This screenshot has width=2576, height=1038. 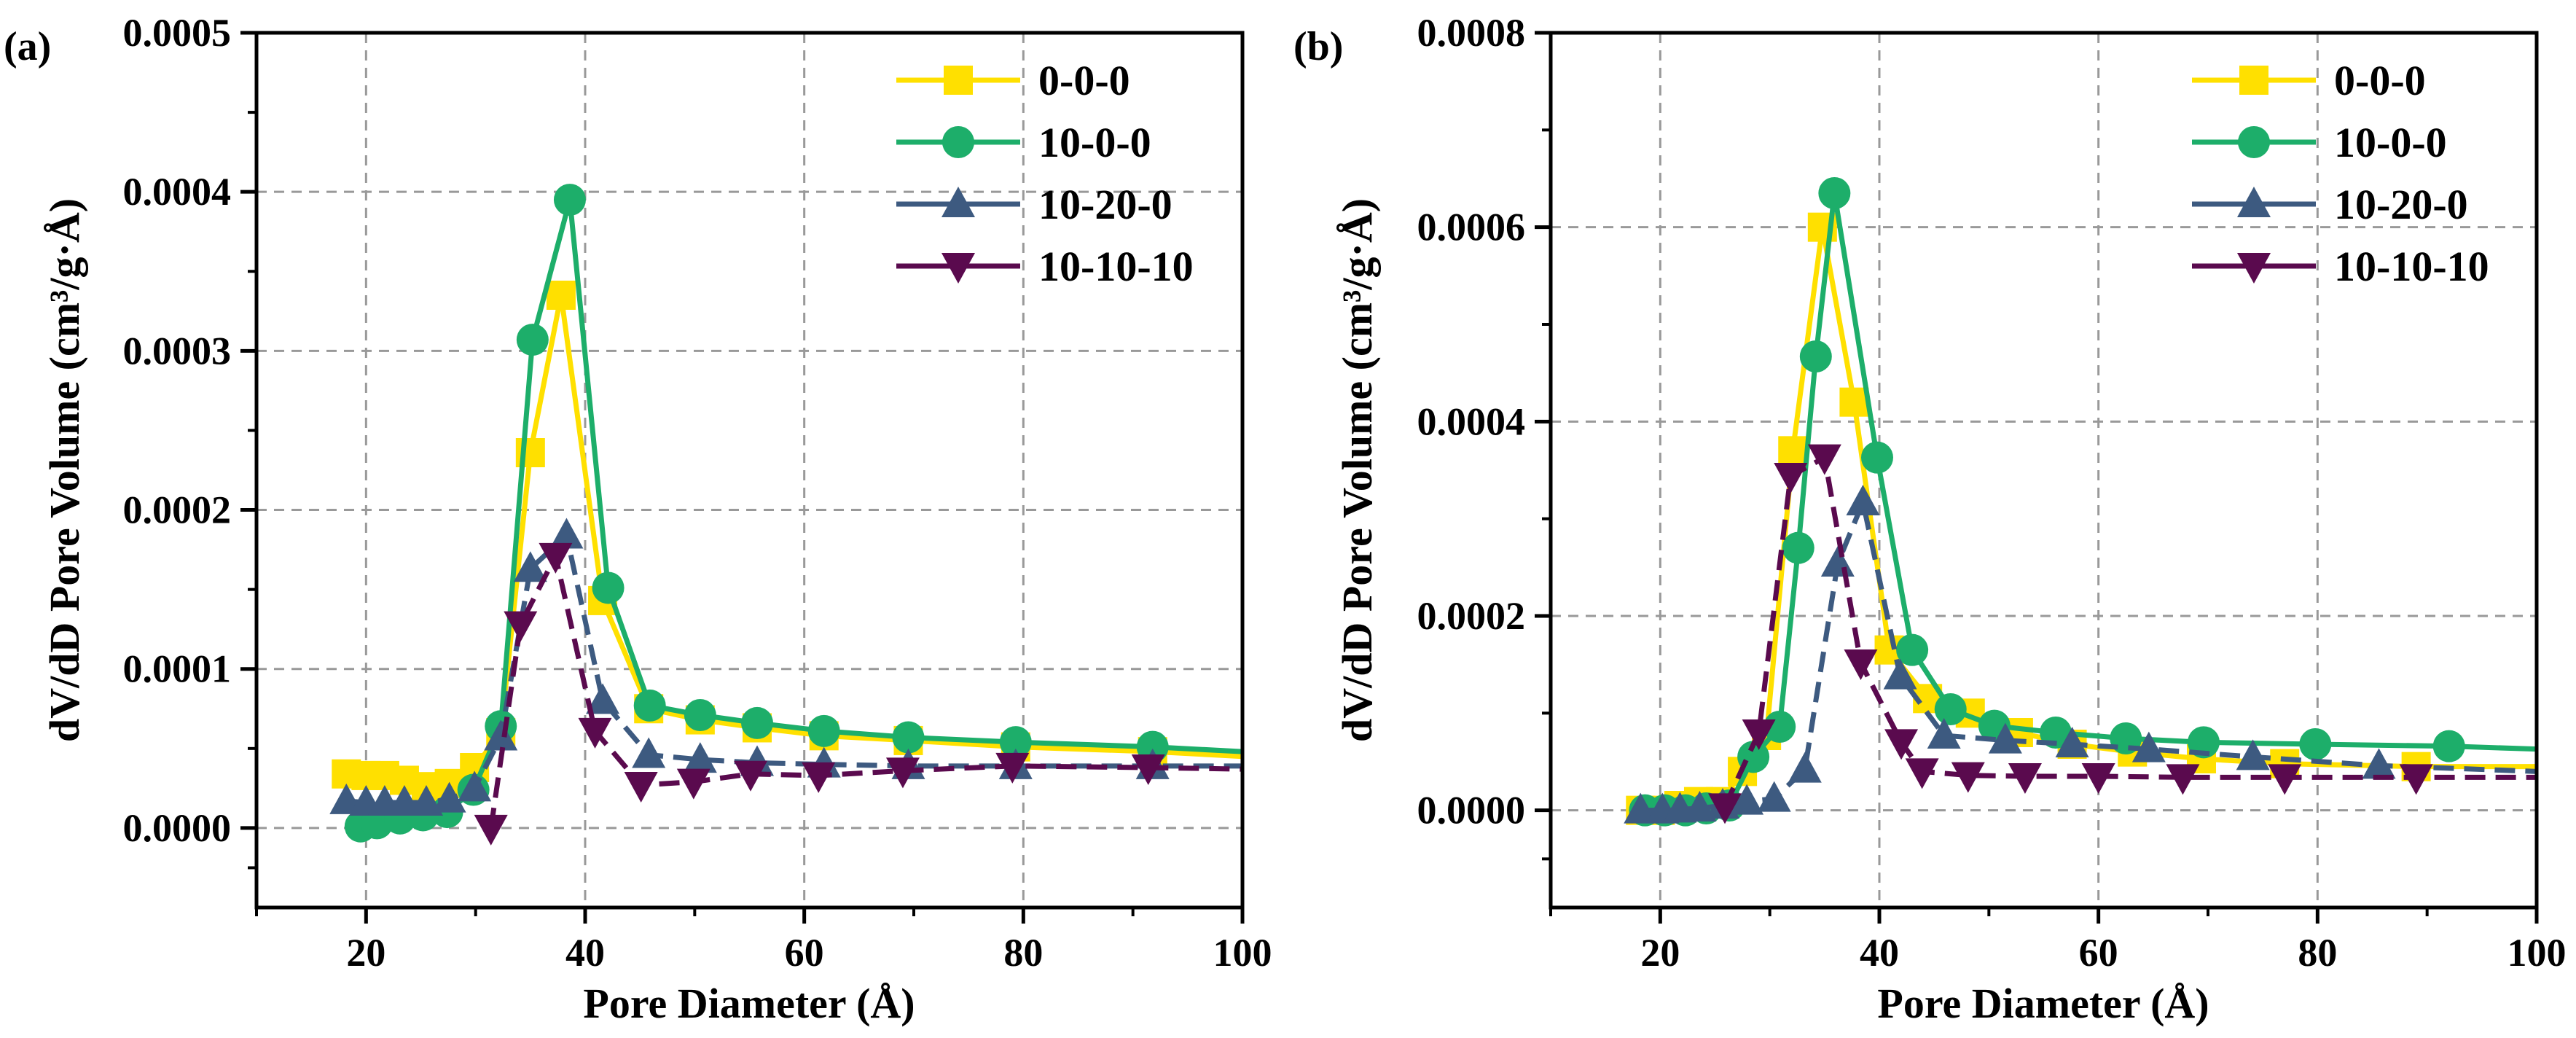 I want to click on x-tick-label-a: 100, so click(x=1242, y=953).